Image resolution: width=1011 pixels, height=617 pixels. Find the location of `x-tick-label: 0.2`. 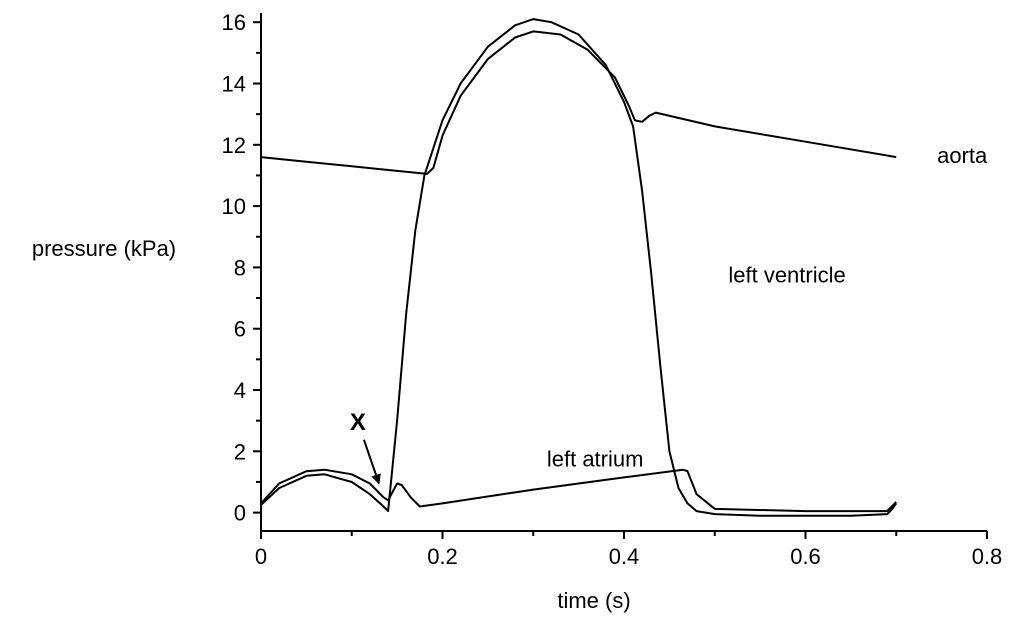

x-tick-label: 0.2 is located at coordinates (442, 556).